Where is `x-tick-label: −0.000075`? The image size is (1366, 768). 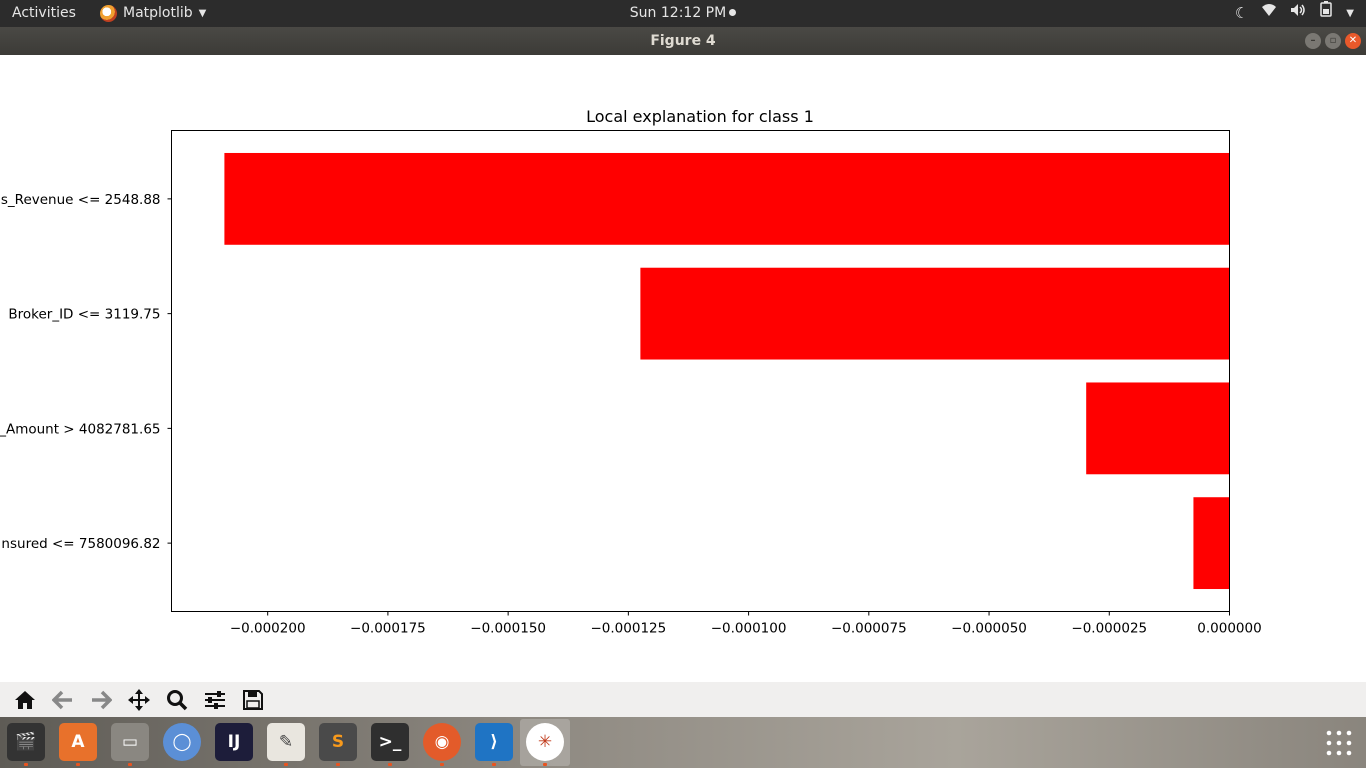 x-tick-label: −0.000075 is located at coordinates (869, 629).